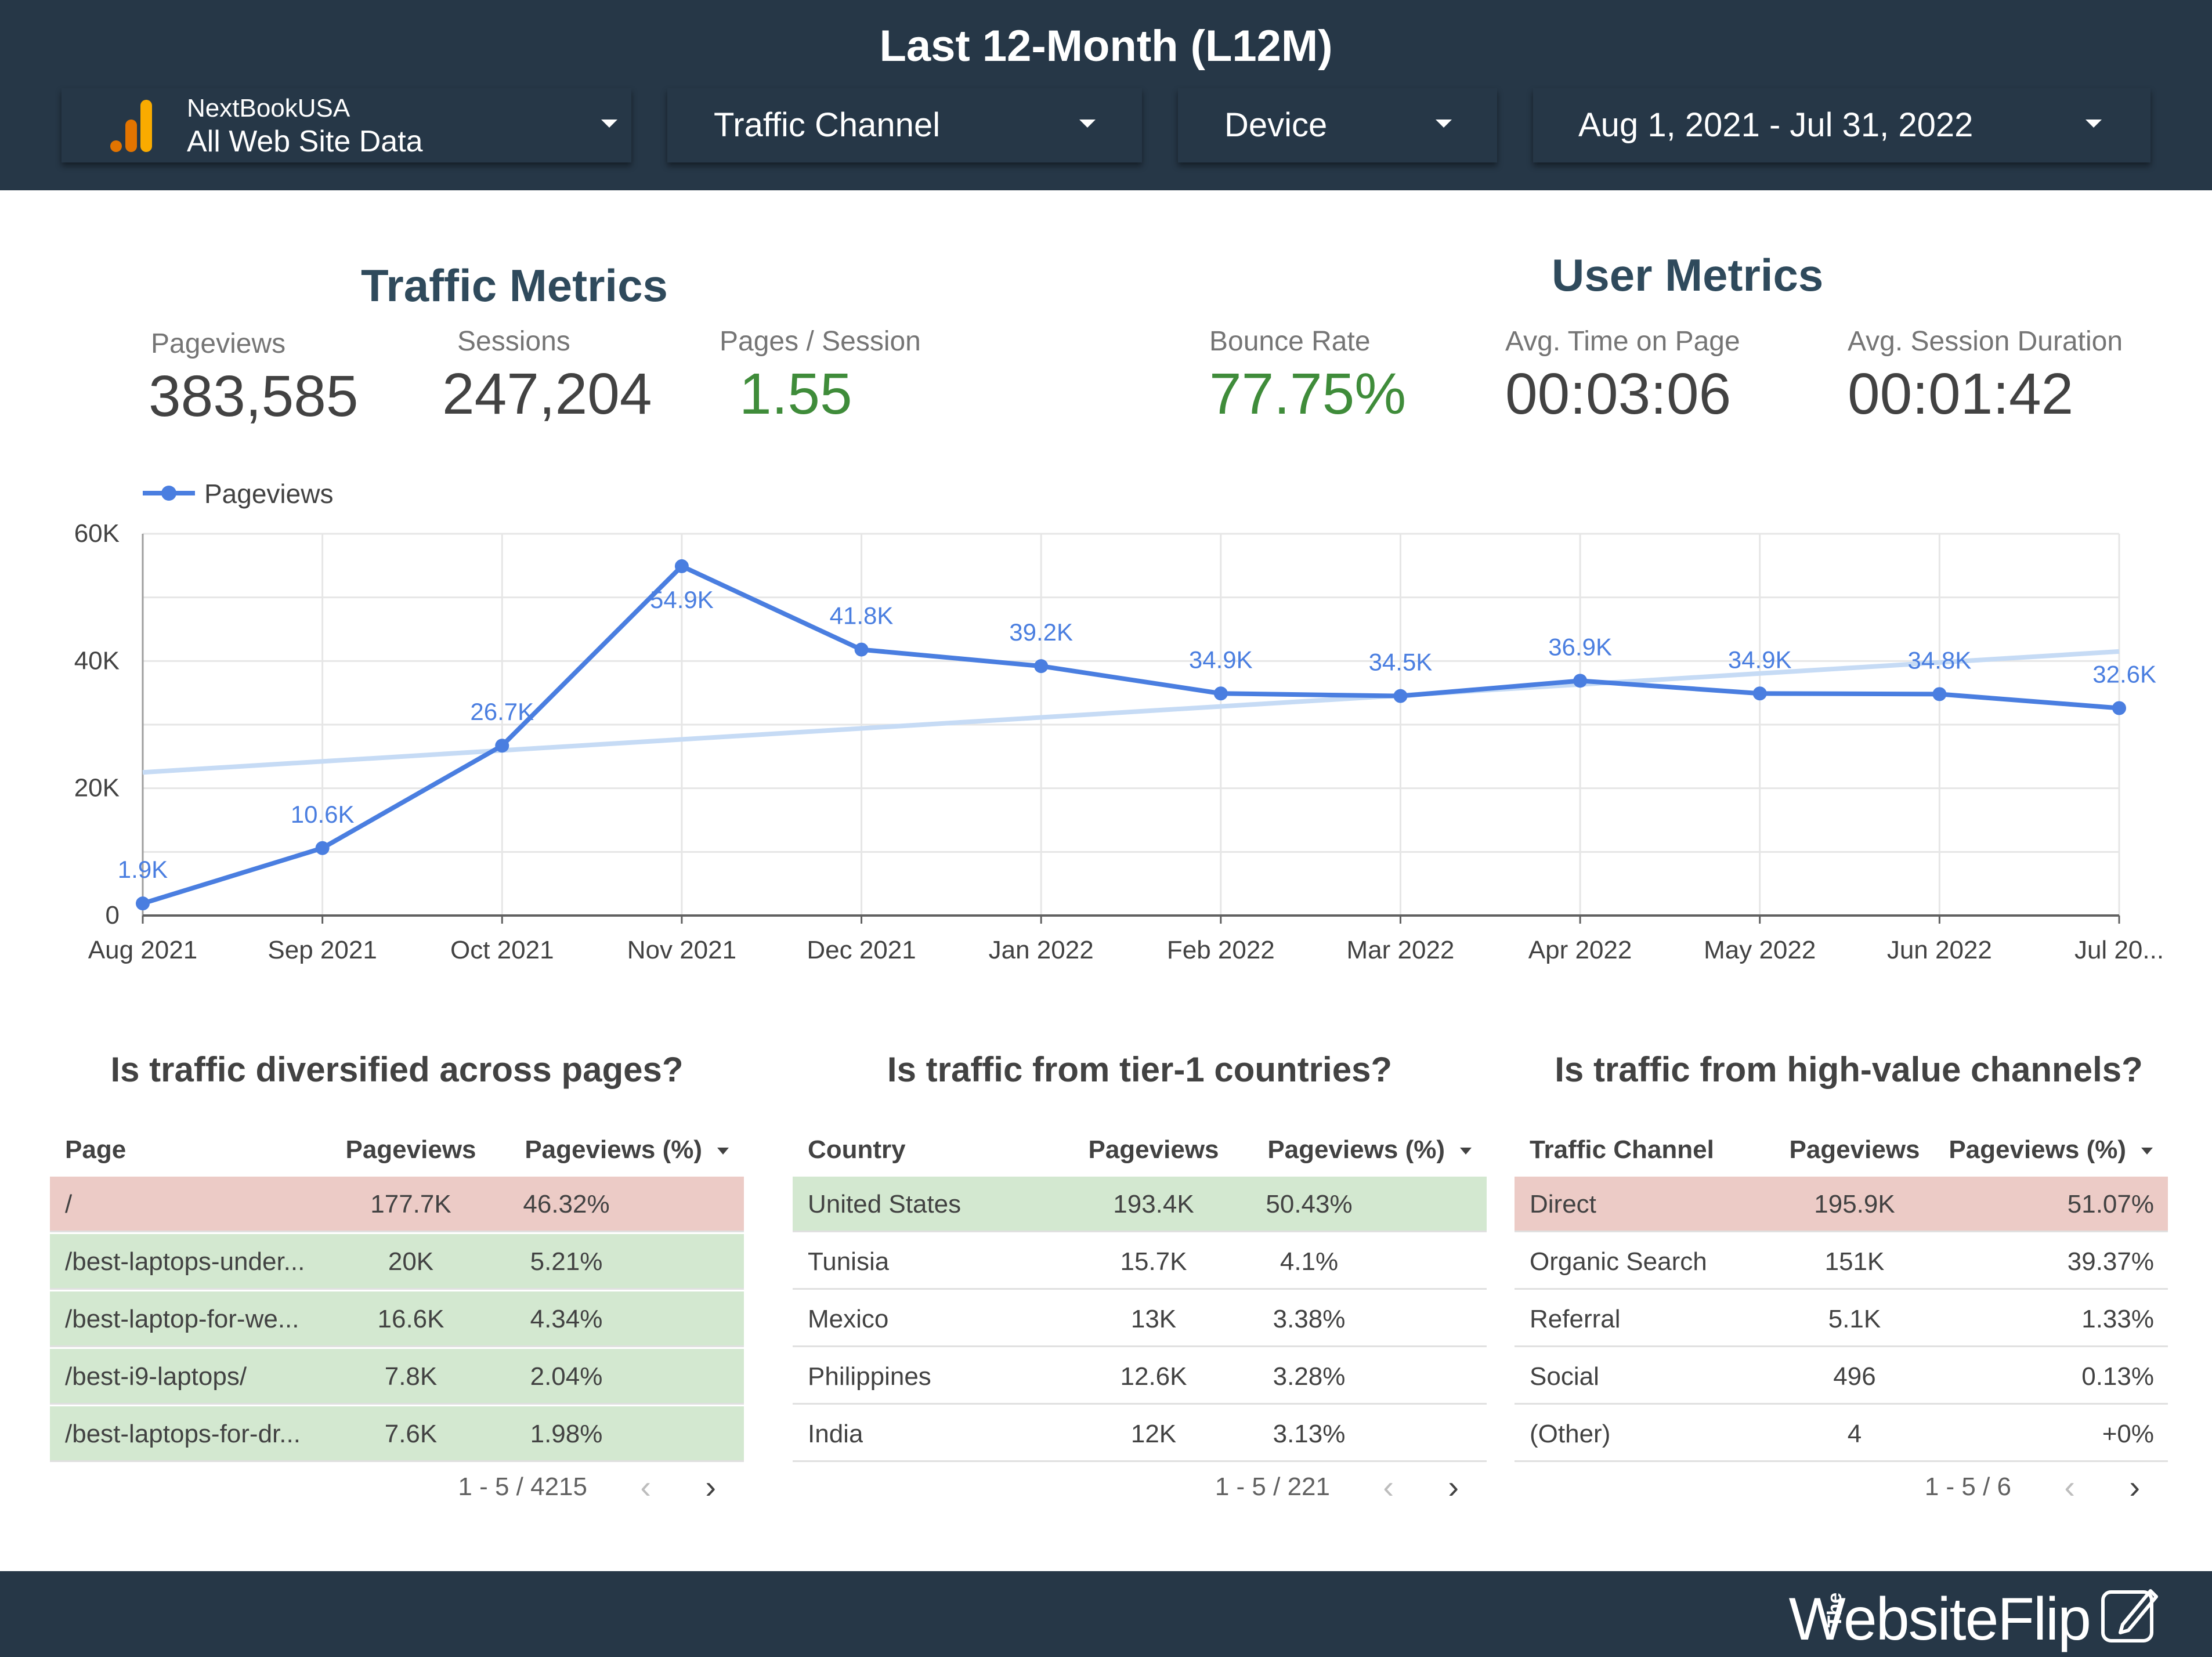  I want to click on user-metrics-title: User Metrics, so click(1688, 275).